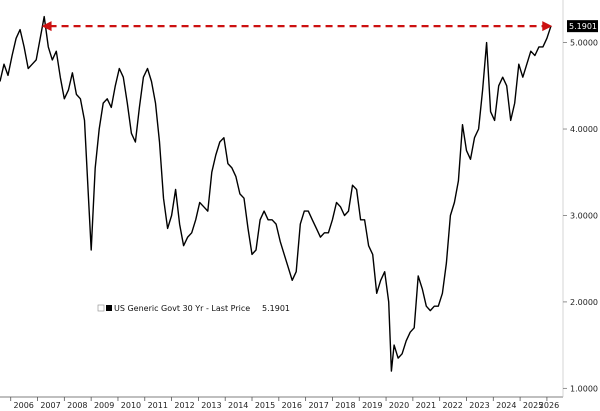  What do you see at coordinates (292, 405) in the screenshot?
I see `x-tick-label: 2016` at bounding box center [292, 405].